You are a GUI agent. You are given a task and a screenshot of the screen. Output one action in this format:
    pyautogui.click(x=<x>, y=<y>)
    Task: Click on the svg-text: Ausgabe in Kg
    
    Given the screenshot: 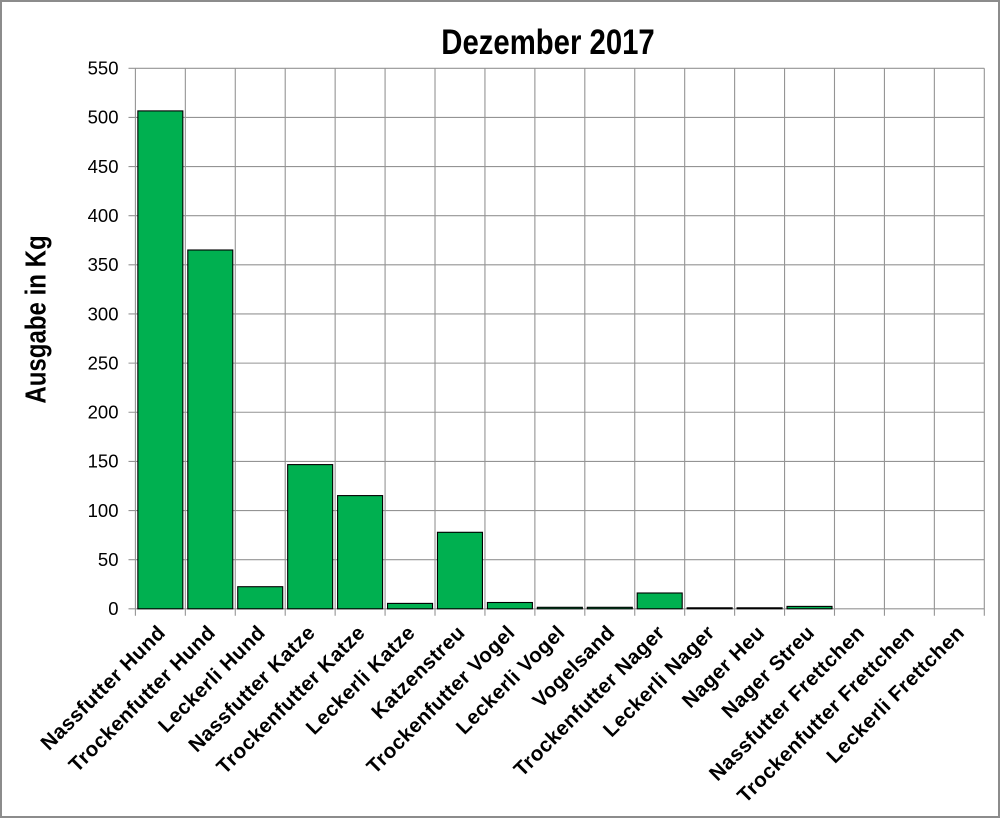 What is the action you would take?
    pyautogui.click(x=35, y=319)
    